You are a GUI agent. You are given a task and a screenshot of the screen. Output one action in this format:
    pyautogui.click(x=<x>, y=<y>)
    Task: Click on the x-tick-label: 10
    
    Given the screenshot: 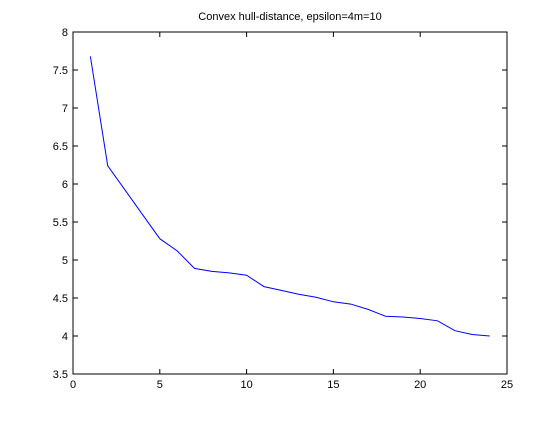 What is the action you would take?
    pyautogui.click(x=246, y=385)
    